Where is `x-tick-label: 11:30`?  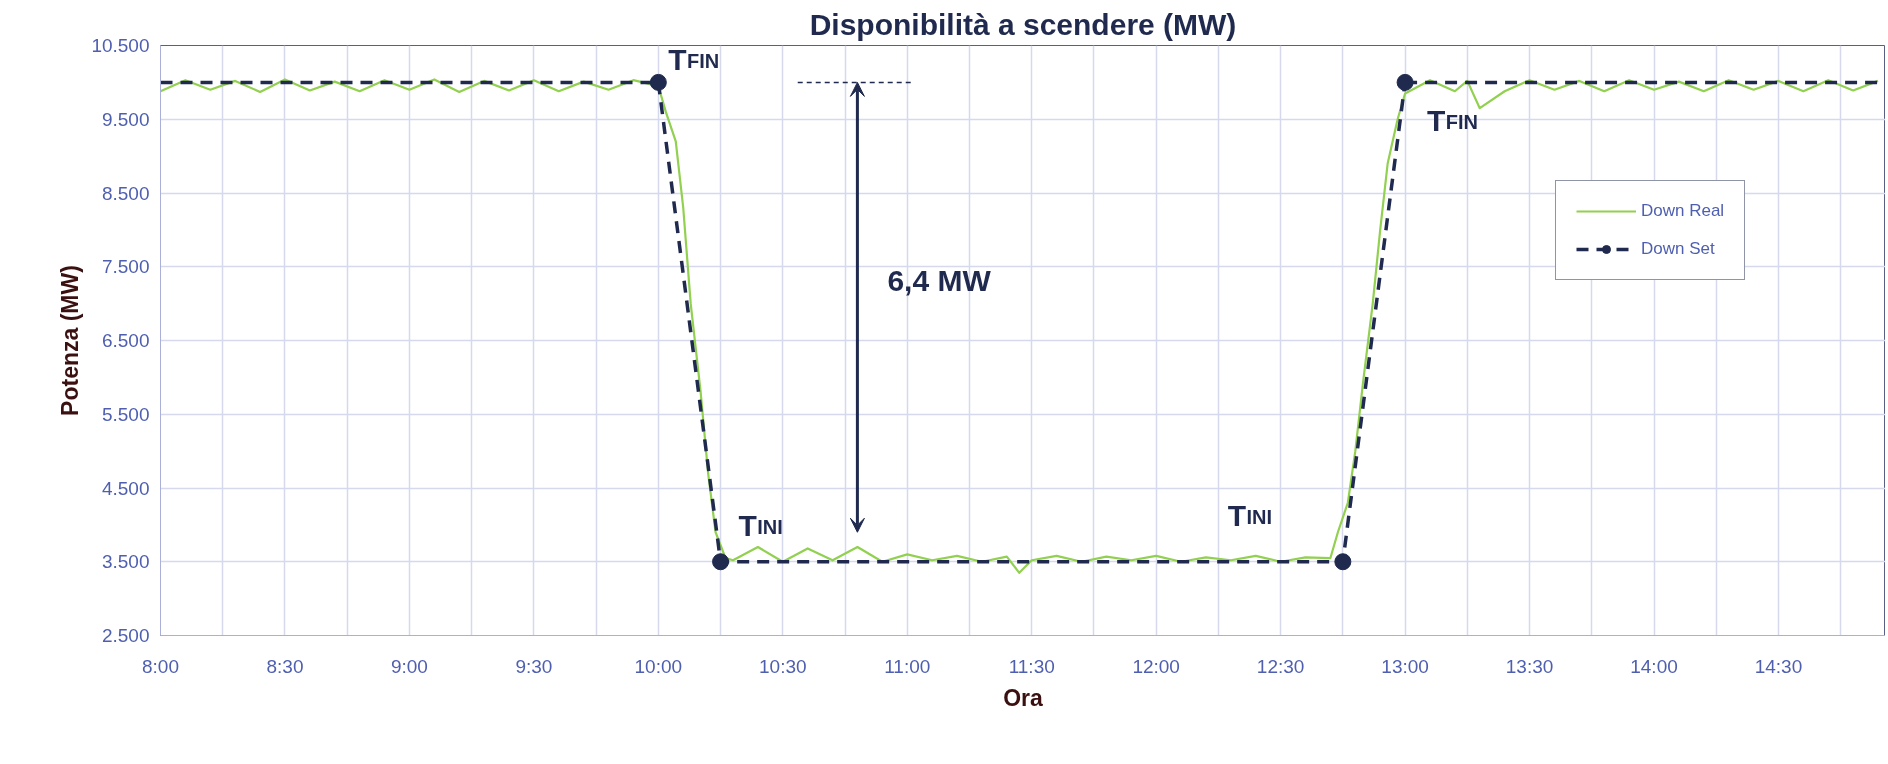 x-tick-label: 11:30 is located at coordinates (1031, 666).